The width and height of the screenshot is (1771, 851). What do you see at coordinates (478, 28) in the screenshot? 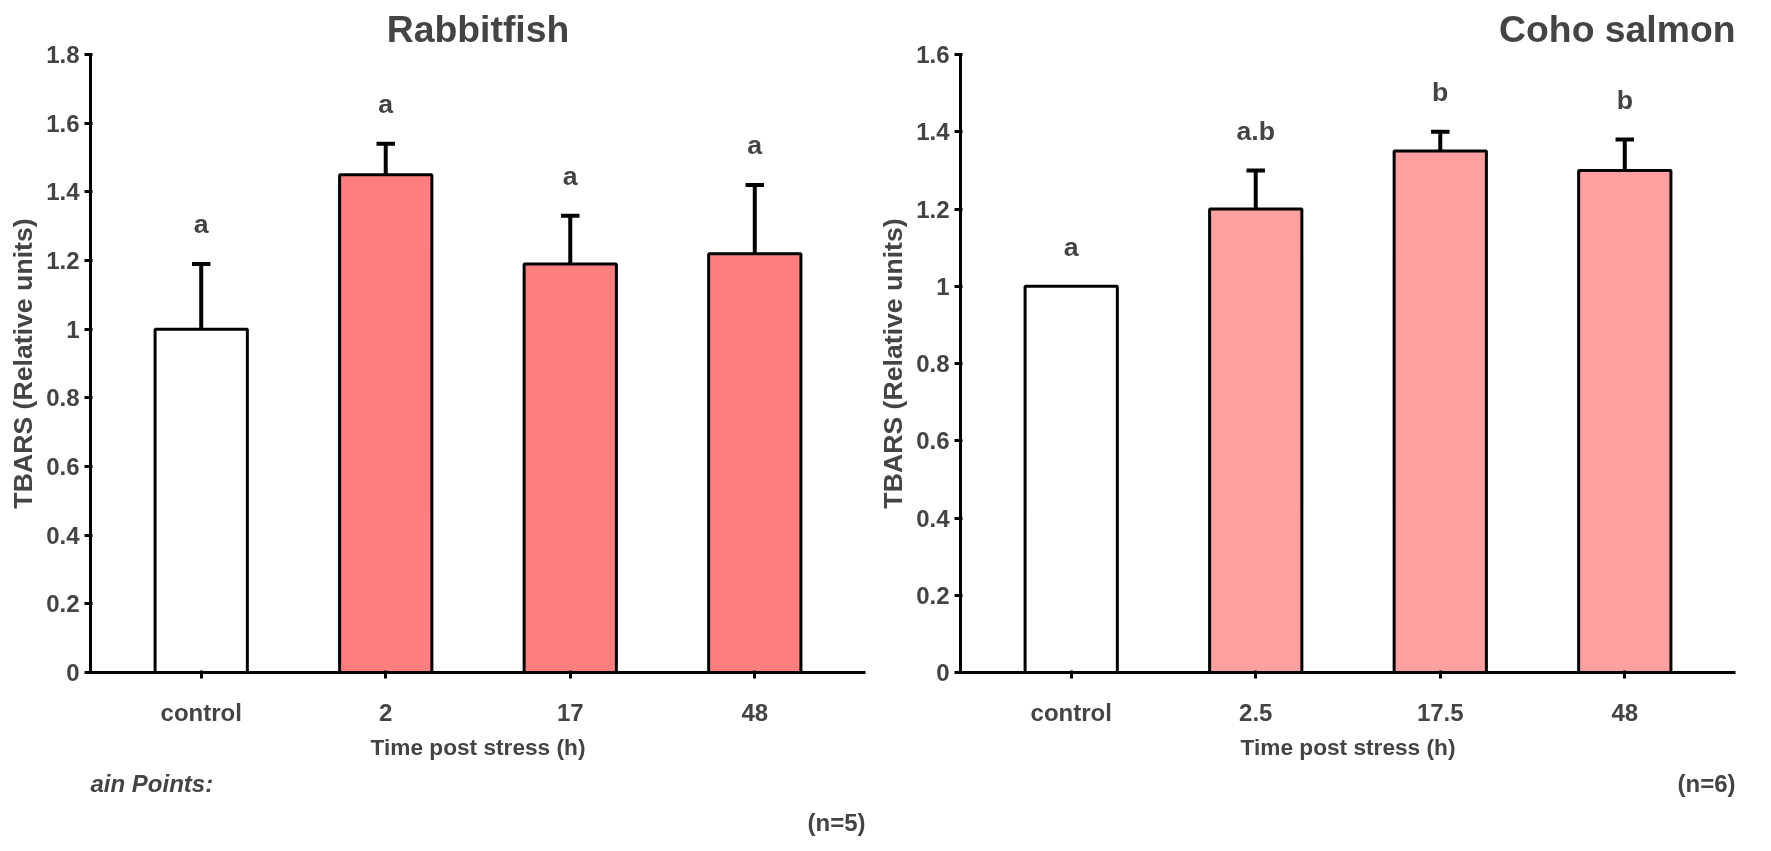
I see `chart-title: Rabbitfish` at bounding box center [478, 28].